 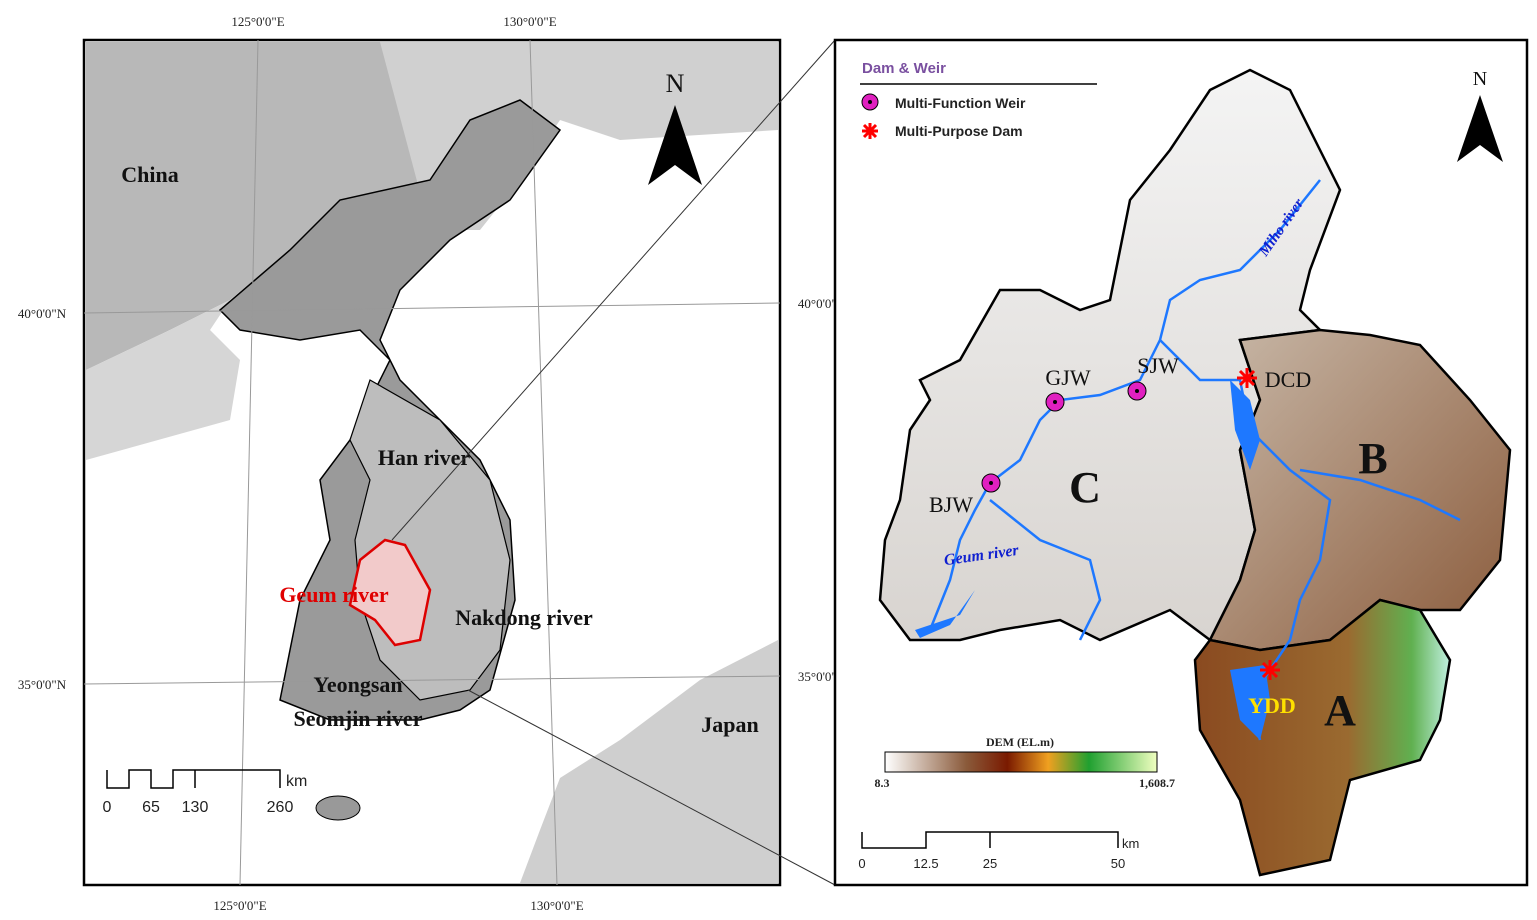 I want to click on scale-label: 130, so click(x=195, y=807).